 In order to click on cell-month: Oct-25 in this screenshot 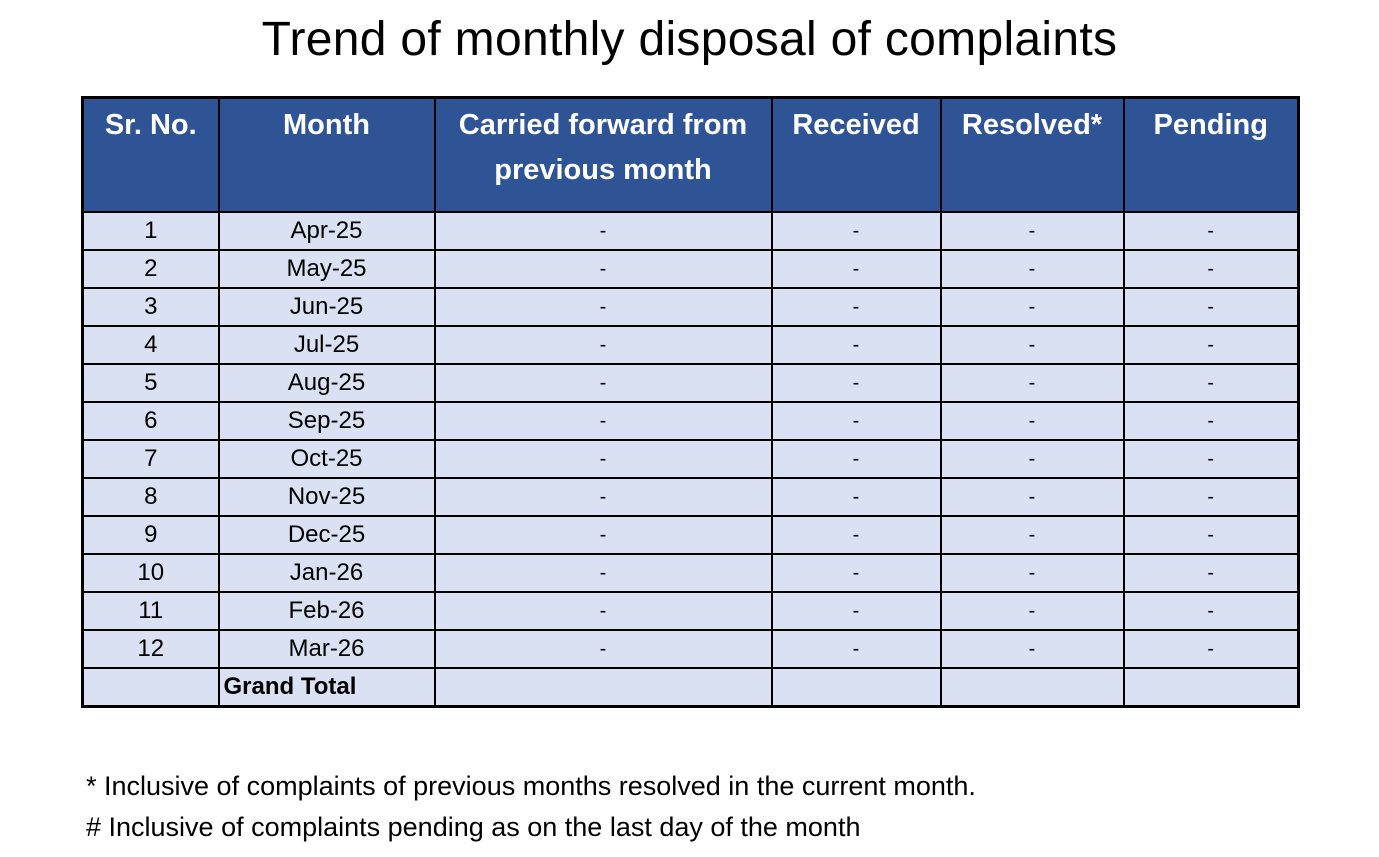, I will do `click(326, 459)`.